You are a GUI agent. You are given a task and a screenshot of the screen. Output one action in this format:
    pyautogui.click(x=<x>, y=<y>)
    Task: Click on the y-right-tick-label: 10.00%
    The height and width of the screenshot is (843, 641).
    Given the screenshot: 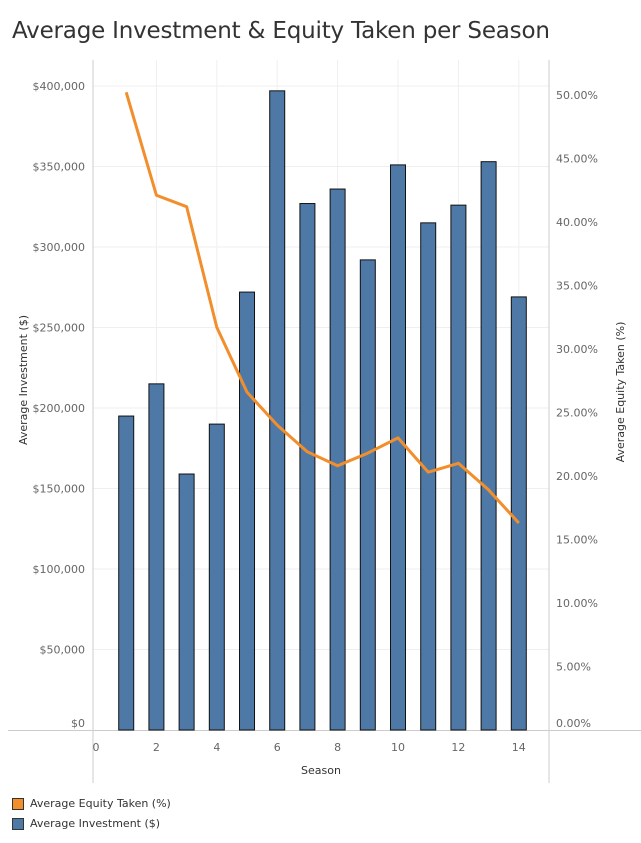 What is the action you would take?
    pyautogui.click(x=577, y=603)
    